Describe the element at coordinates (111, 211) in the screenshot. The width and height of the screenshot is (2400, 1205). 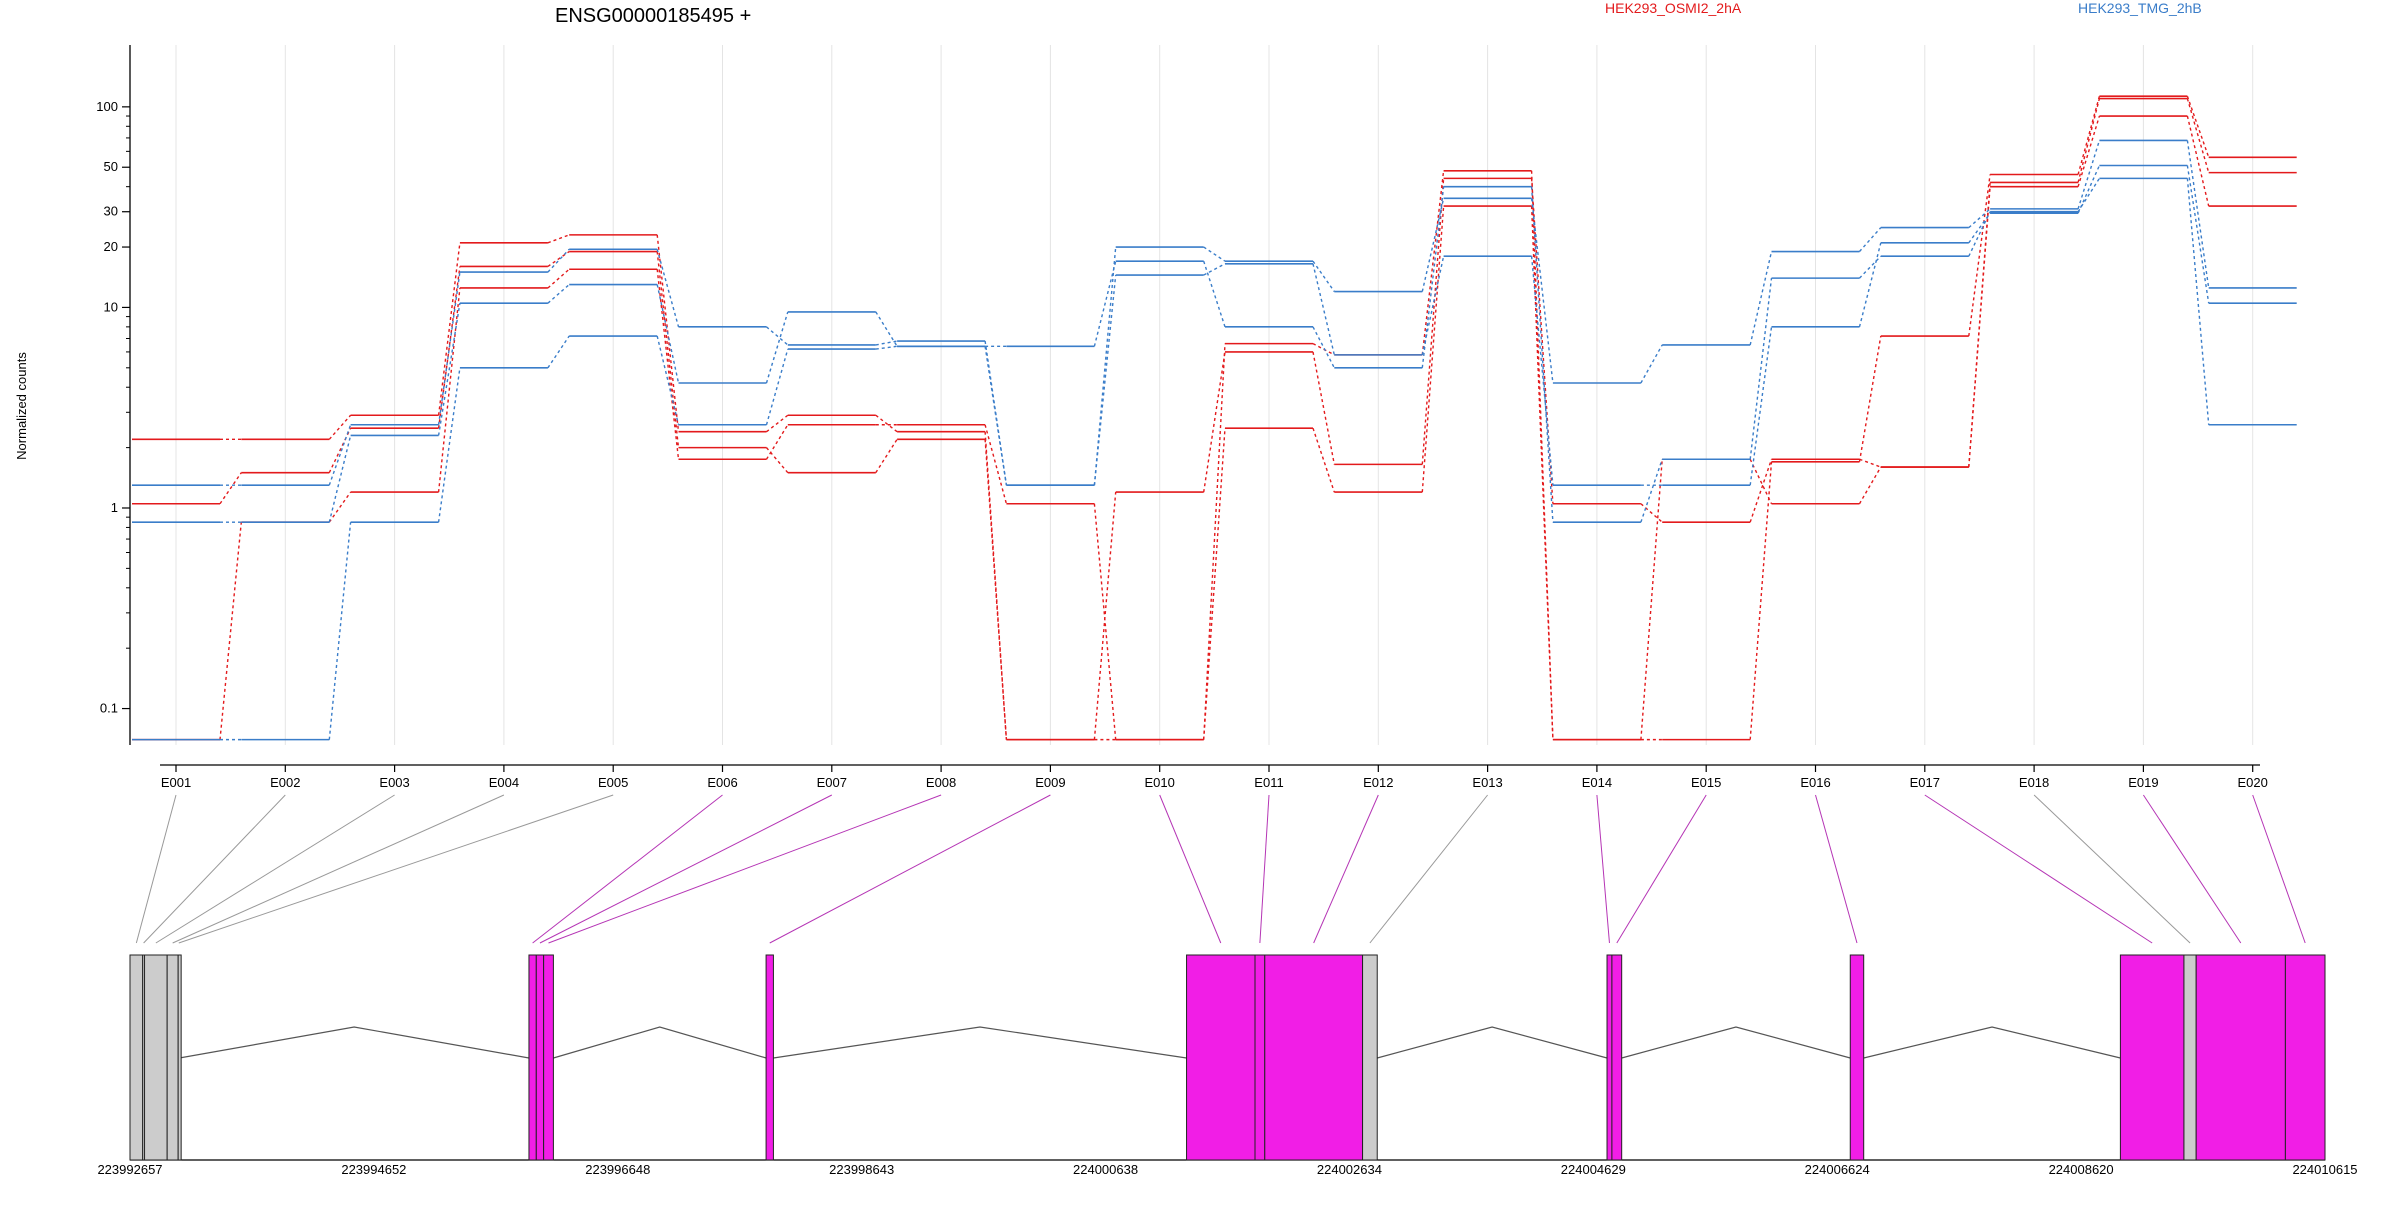
I see `y-tick-label: 30` at that location.